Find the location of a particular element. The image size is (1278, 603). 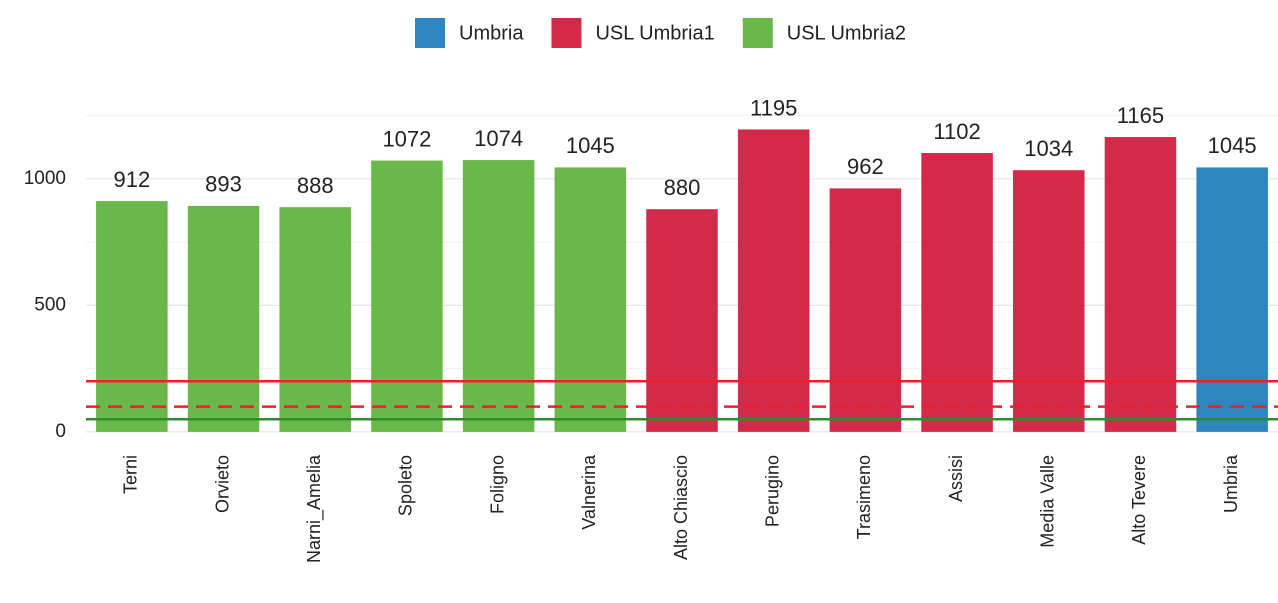

x-tick-label: Orvieto is located at coordinates (222, 484).